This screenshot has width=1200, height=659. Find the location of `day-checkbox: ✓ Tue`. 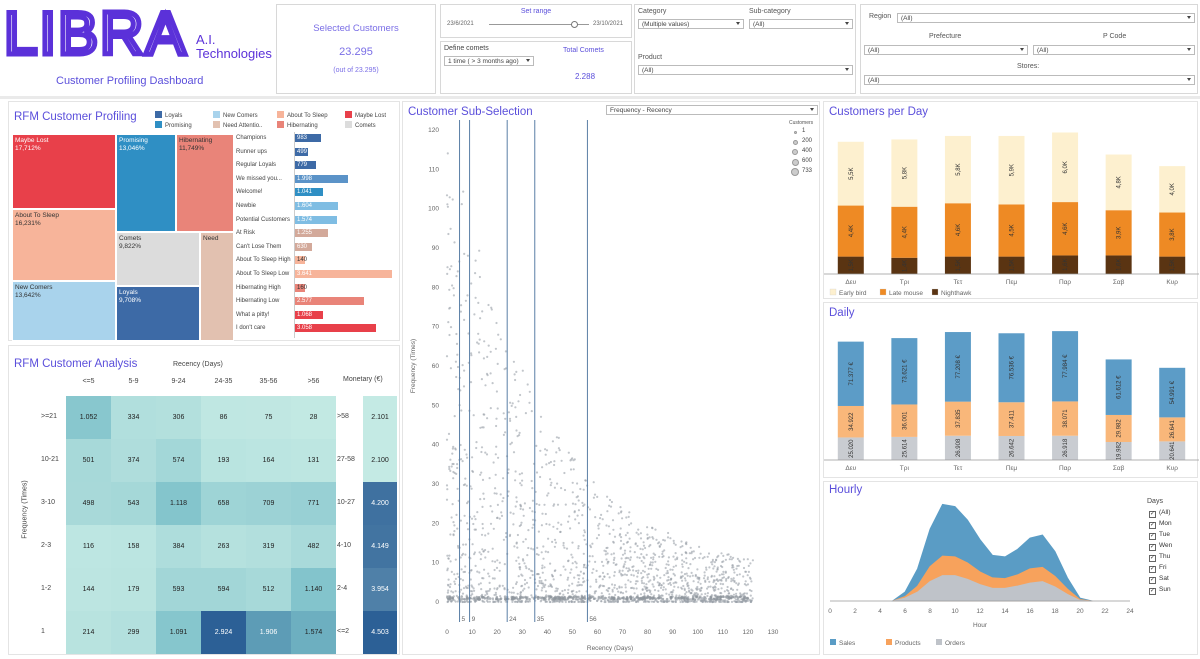

day-checkbox: ✓ Tue is located at coordinates (1159, 535).